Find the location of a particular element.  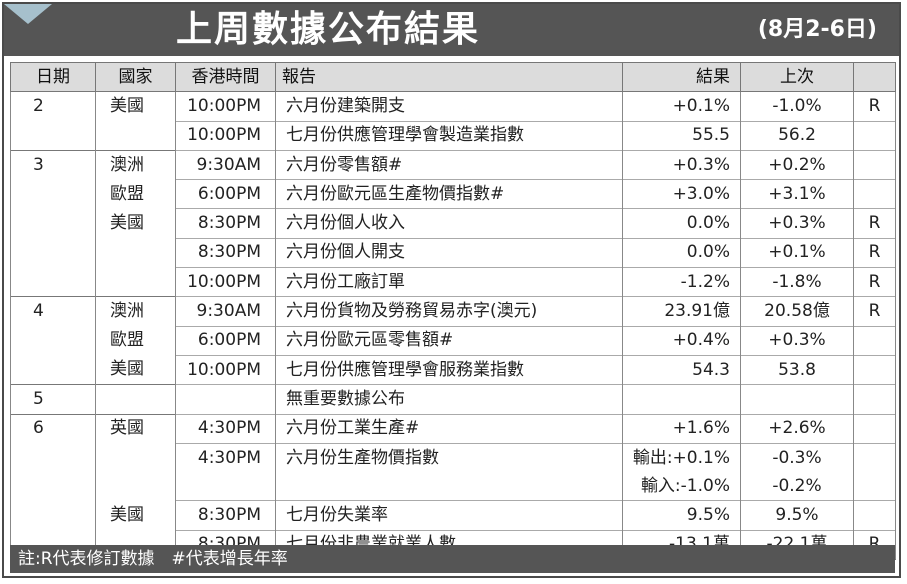

cell-country: 澳洲 is located at coordinates (135, 164).